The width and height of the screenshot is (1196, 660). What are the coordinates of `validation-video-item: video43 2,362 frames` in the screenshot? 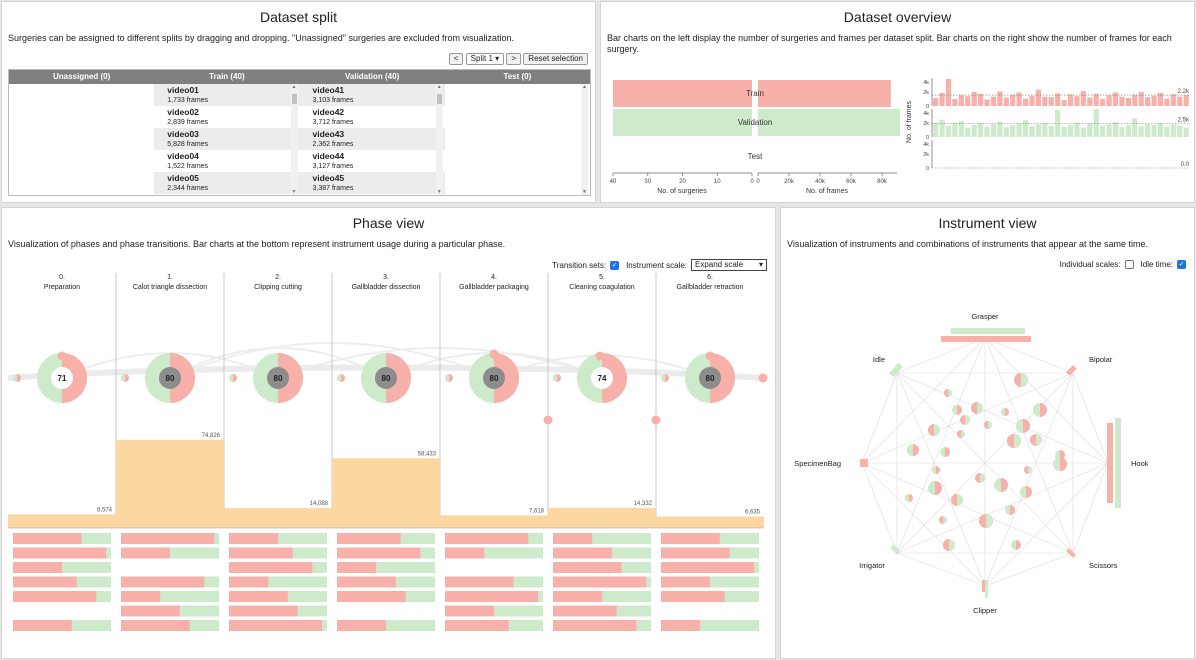 It's located at (372, 139).